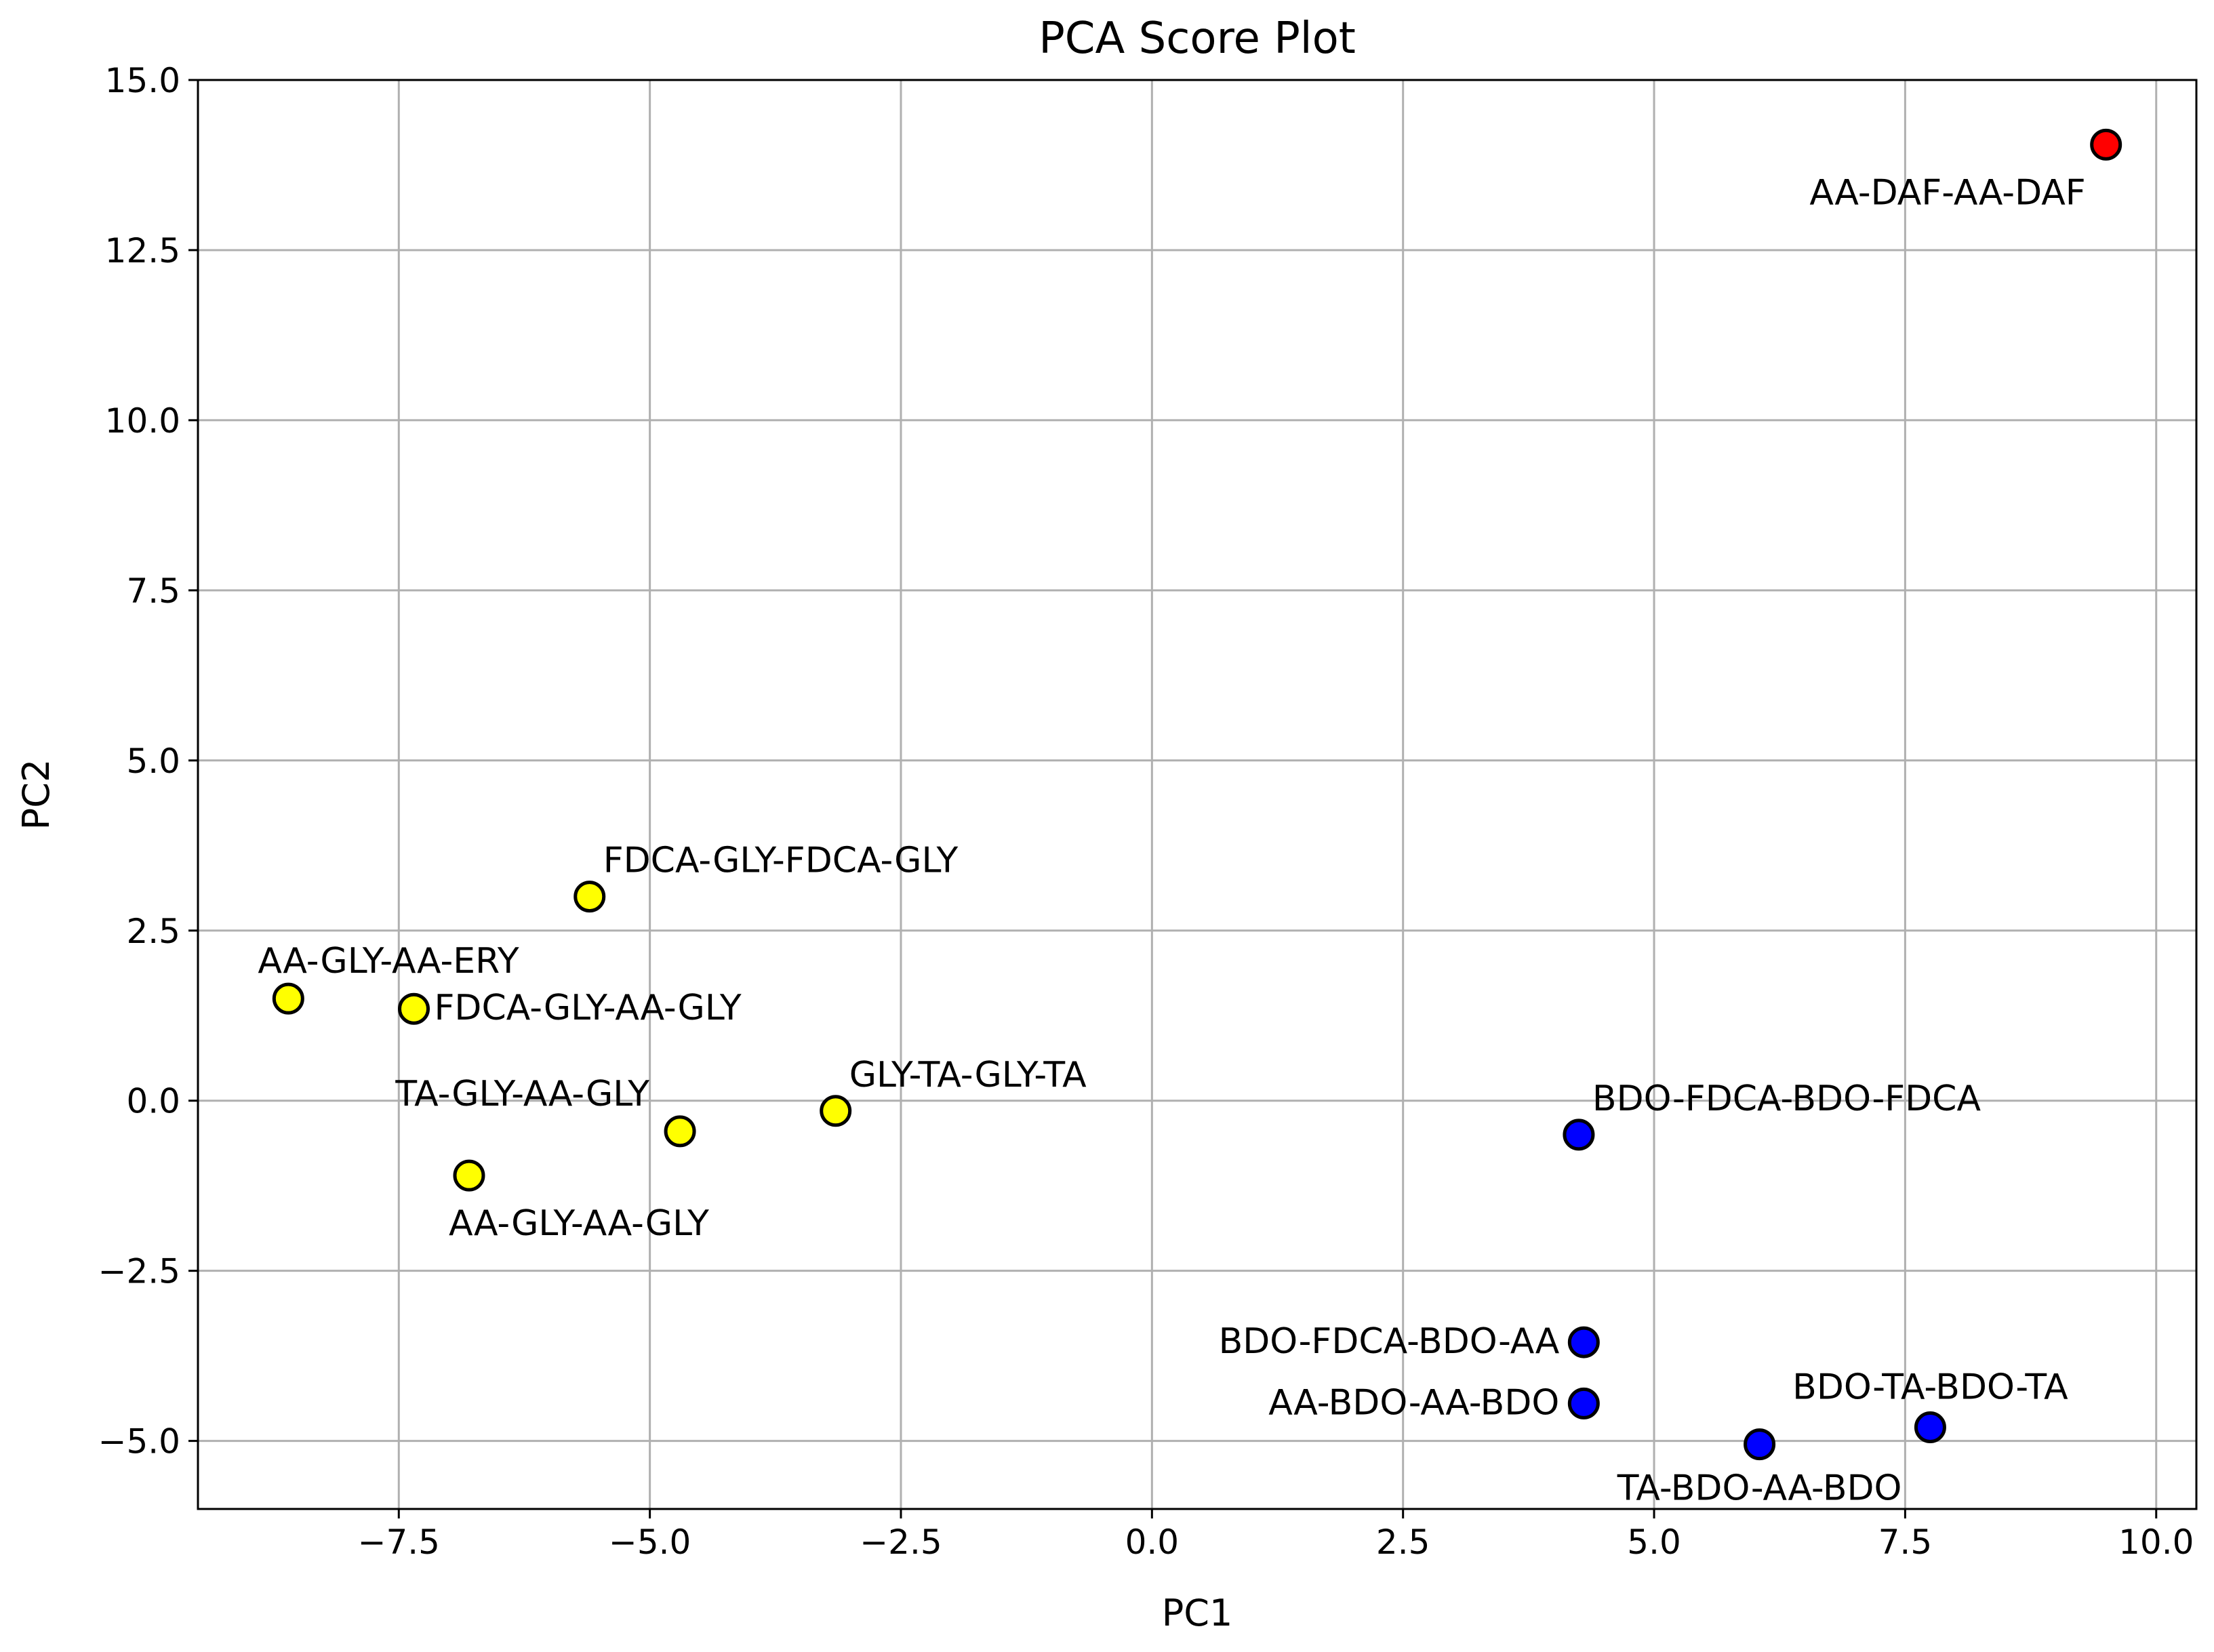 The width and height of the screenshot is (2214, 1652). Describe the element at coordinates (153, 931) in the screenshot. I see `y-tick-label: 2.5` at that location.